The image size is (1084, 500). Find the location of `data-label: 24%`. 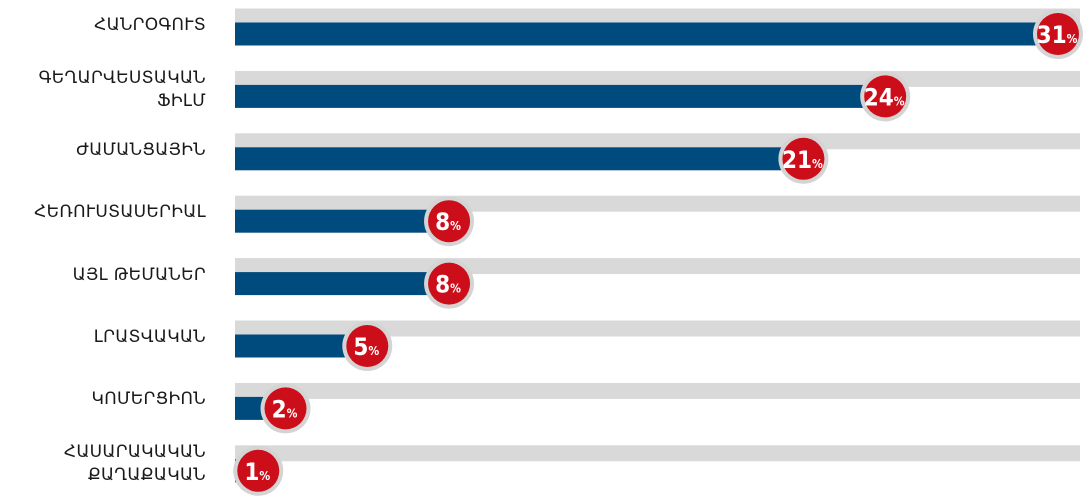

data-label: 24% is located at coordinates (884, 97).